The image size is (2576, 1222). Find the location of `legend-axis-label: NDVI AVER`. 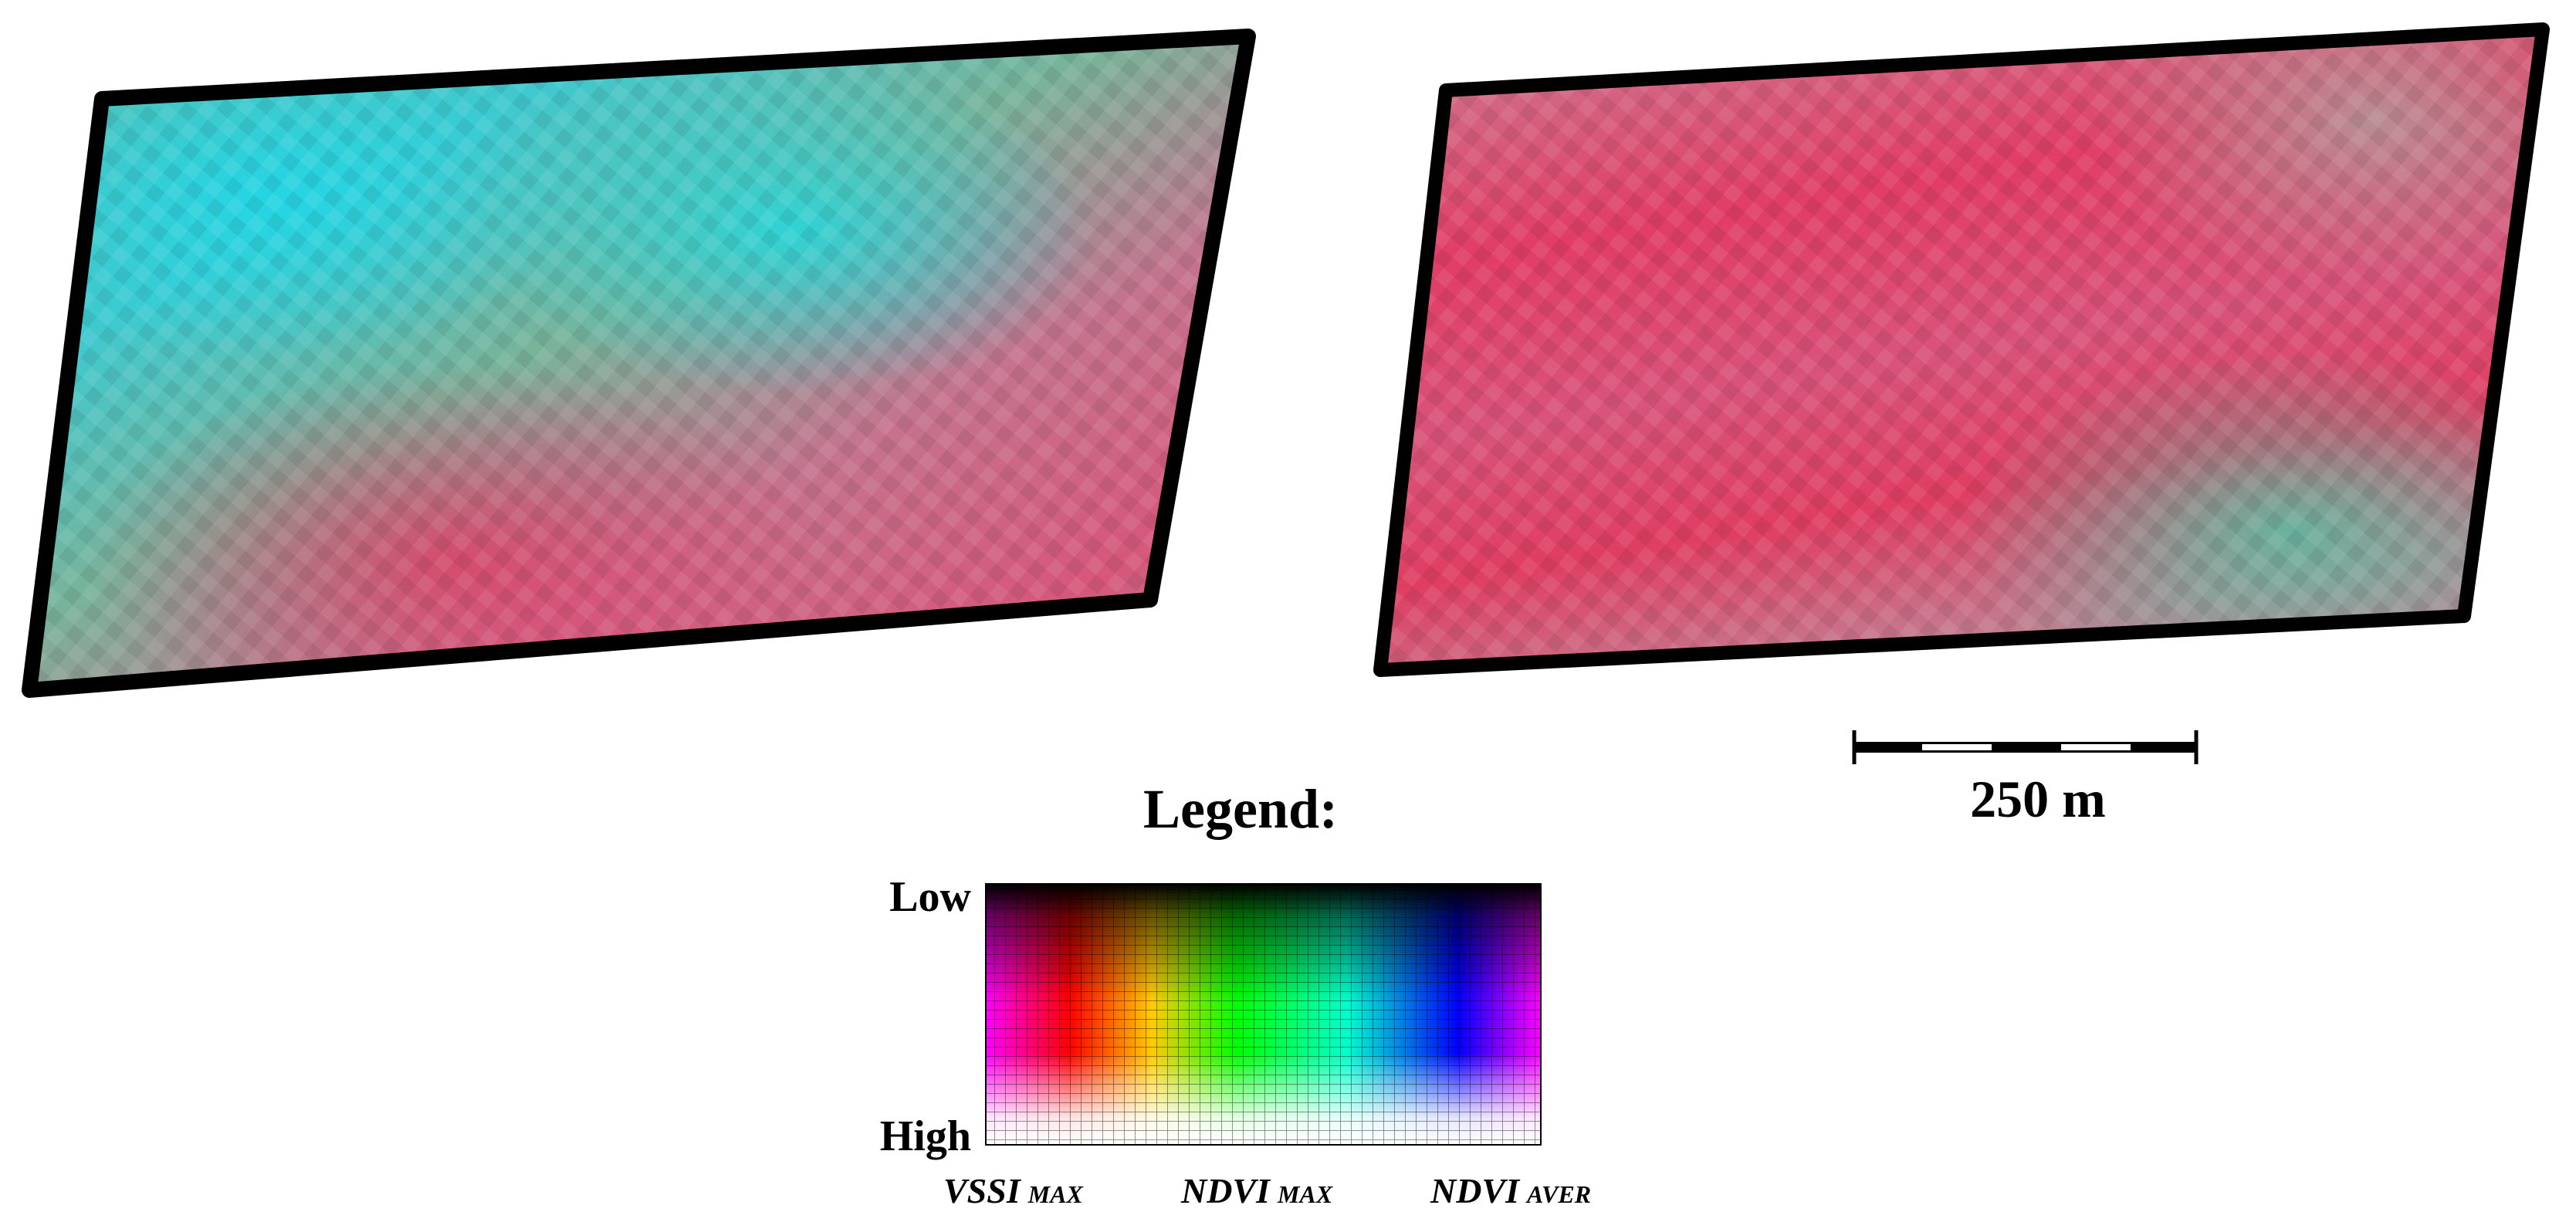

legend-axis-label: NDVI AVER is located at coordinates (1511, 1190).